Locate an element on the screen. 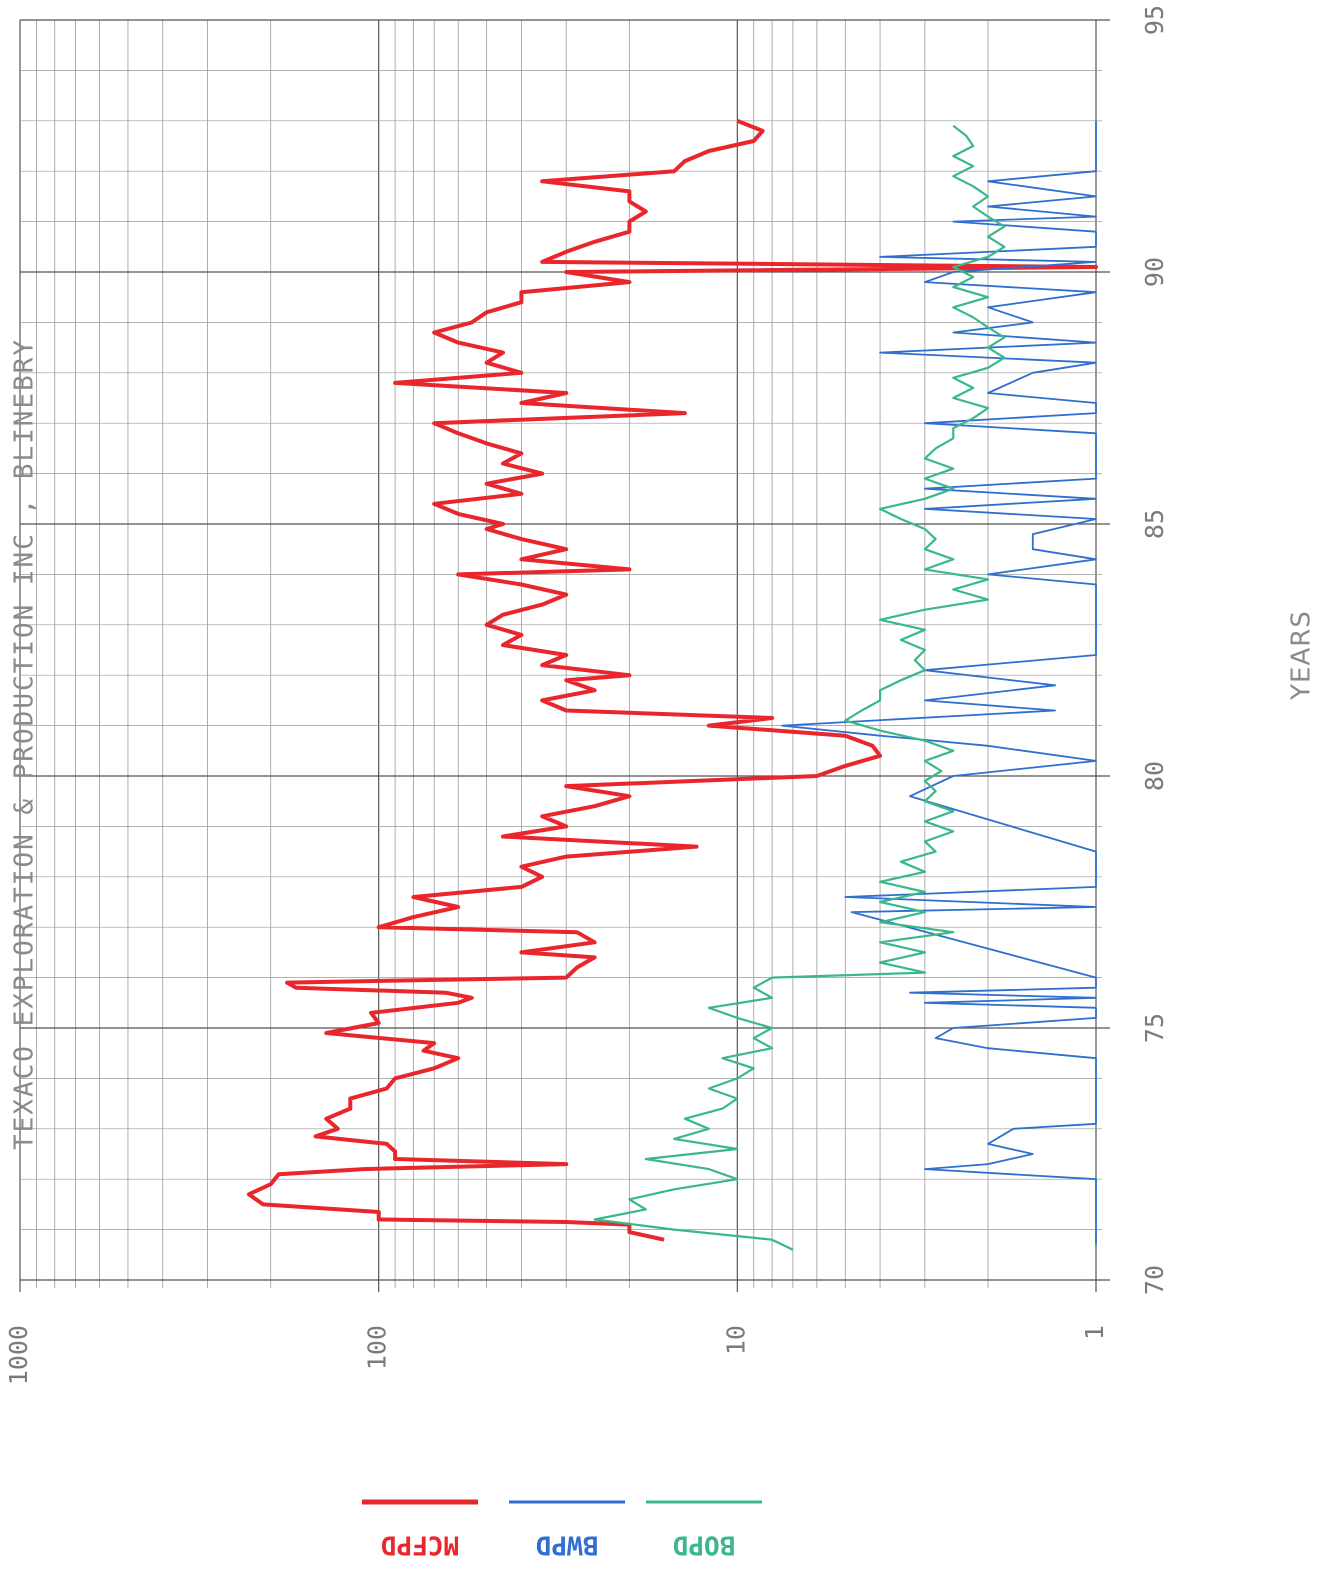 This screenshot has width=1339, height=1589. legend: MCFPD BWPD BOPD is located at coordinates (562, 1529).